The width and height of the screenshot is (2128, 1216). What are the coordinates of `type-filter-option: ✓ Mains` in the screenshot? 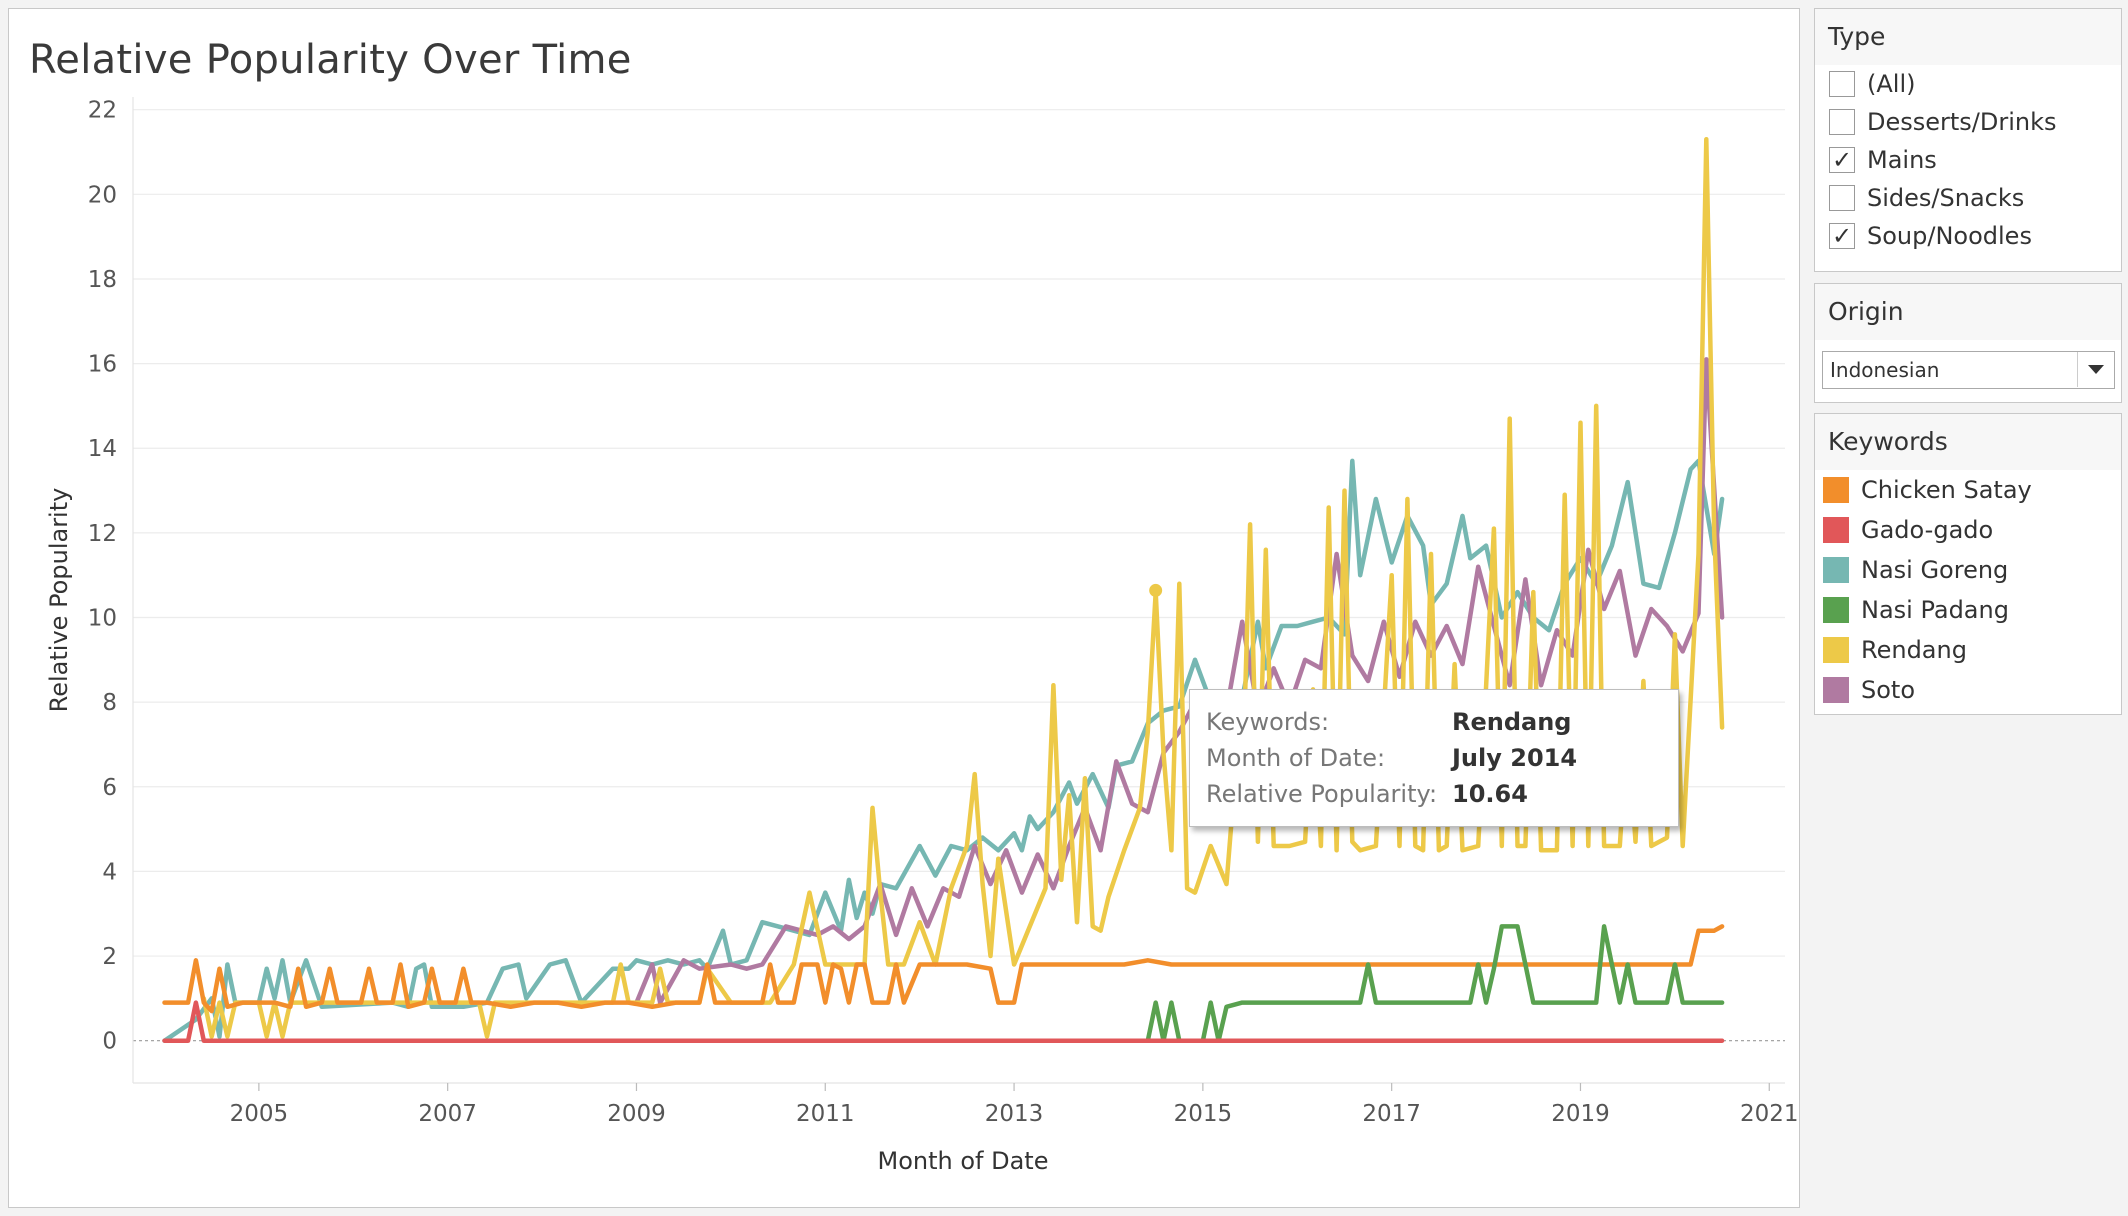 It's located at (1968, 160).